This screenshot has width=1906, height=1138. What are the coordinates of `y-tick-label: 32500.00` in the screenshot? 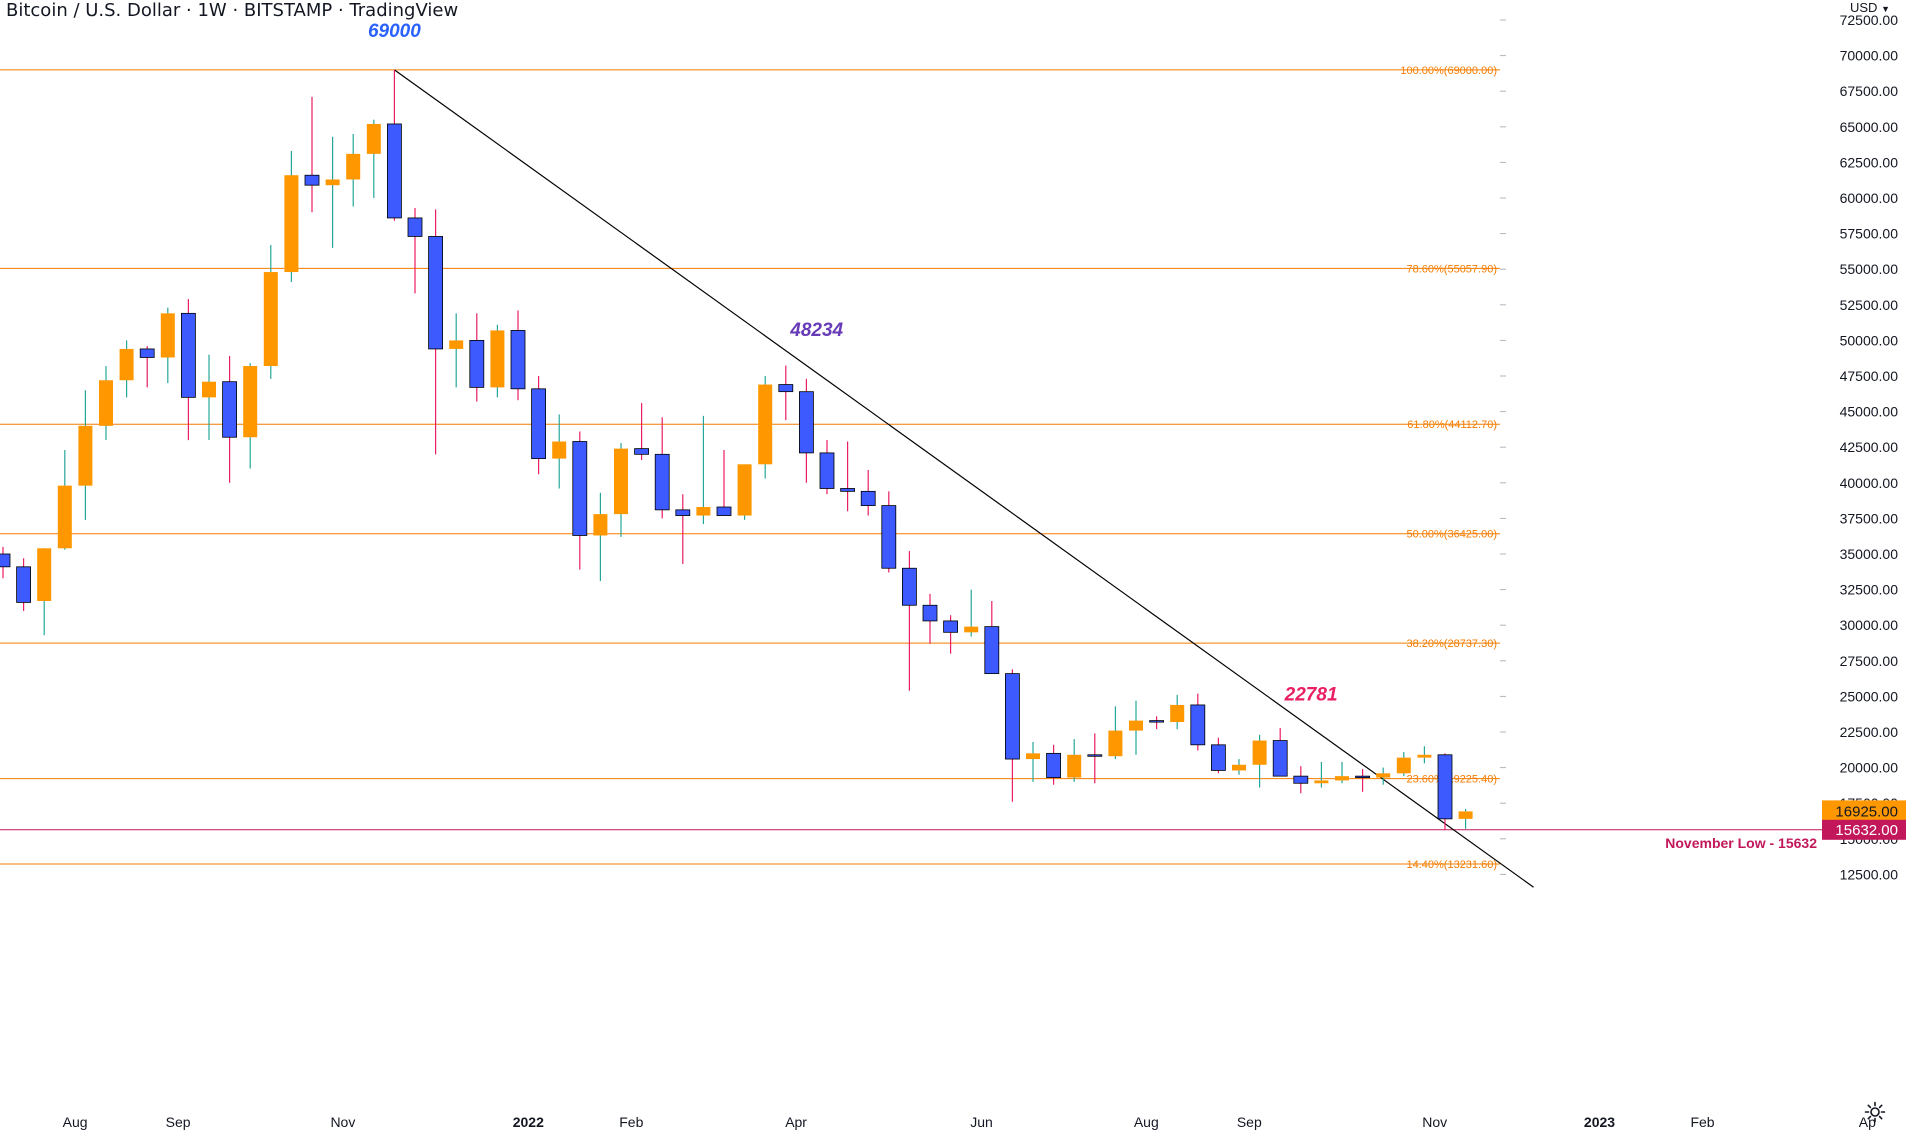 It's located at (1869, 590).